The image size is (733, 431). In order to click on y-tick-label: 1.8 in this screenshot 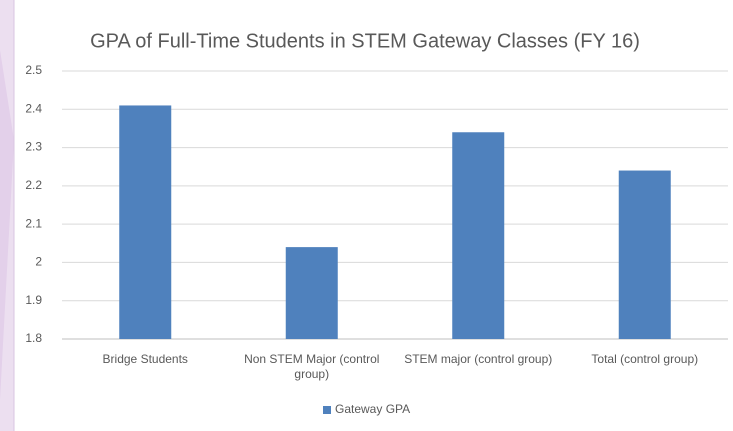, I will do `click(33, 338)`.